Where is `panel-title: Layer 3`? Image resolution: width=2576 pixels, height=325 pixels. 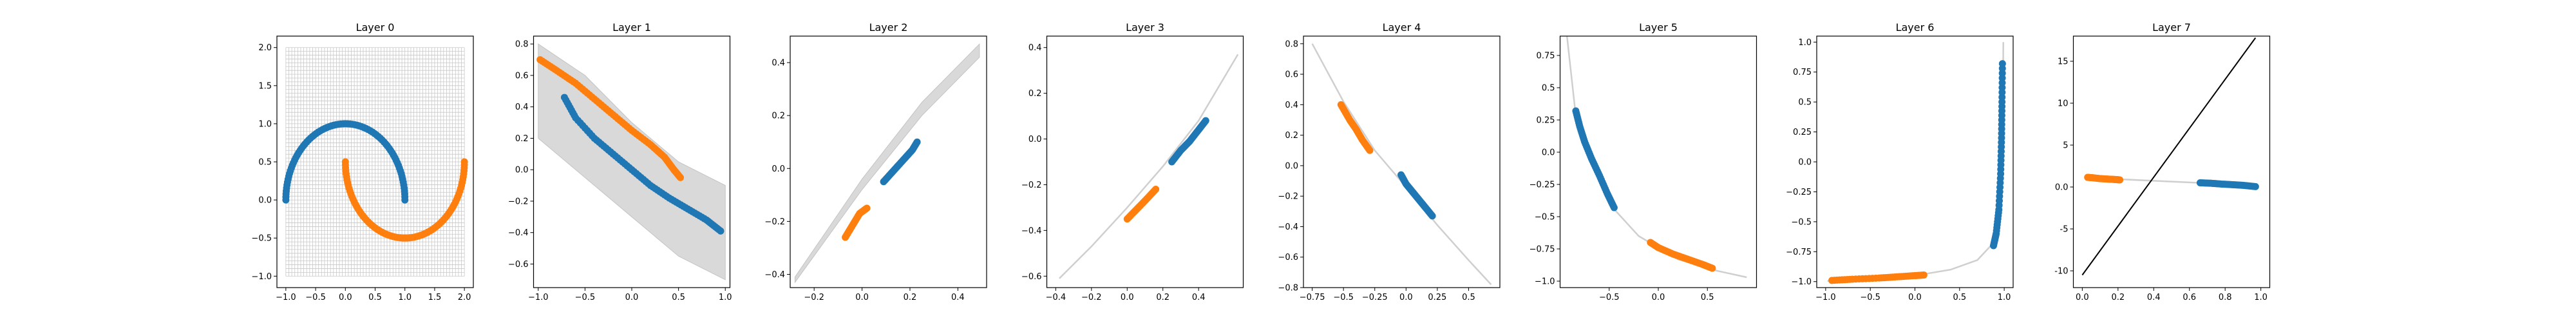 panel-title: Layer 3 is located at coordinates (1145, 27).